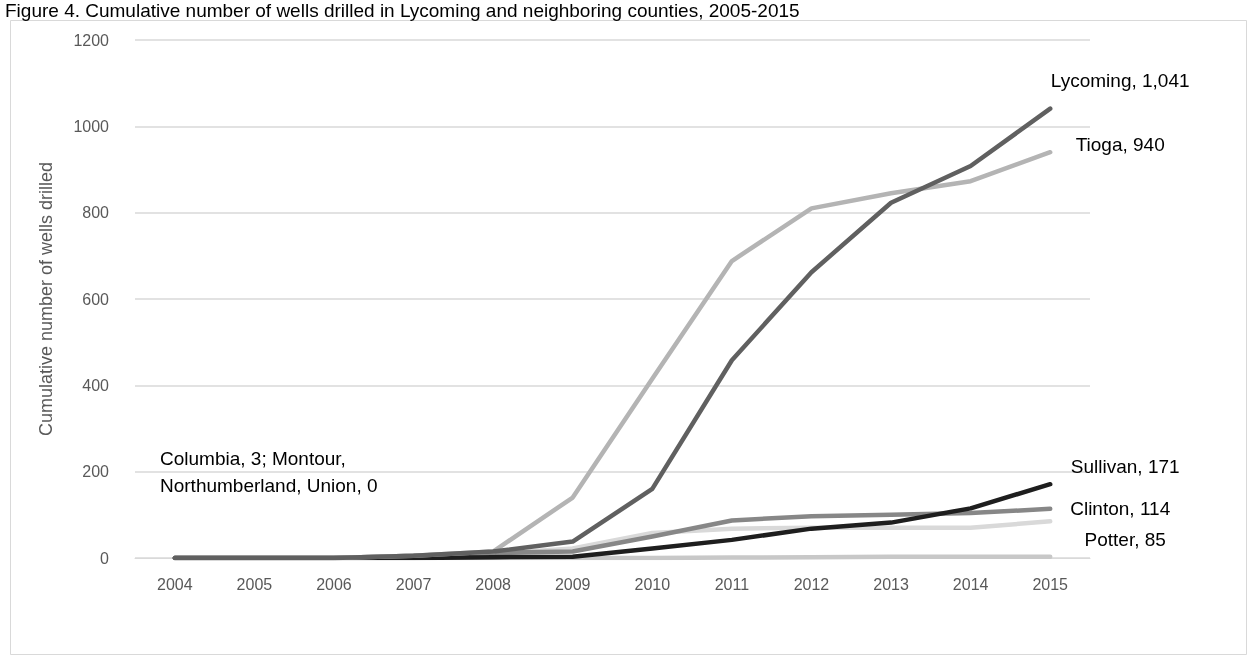  What do you see at coordinates (413, 584) in the screenshot?
I see `x-tick-label: 2007` at bounding box center [413, 584].